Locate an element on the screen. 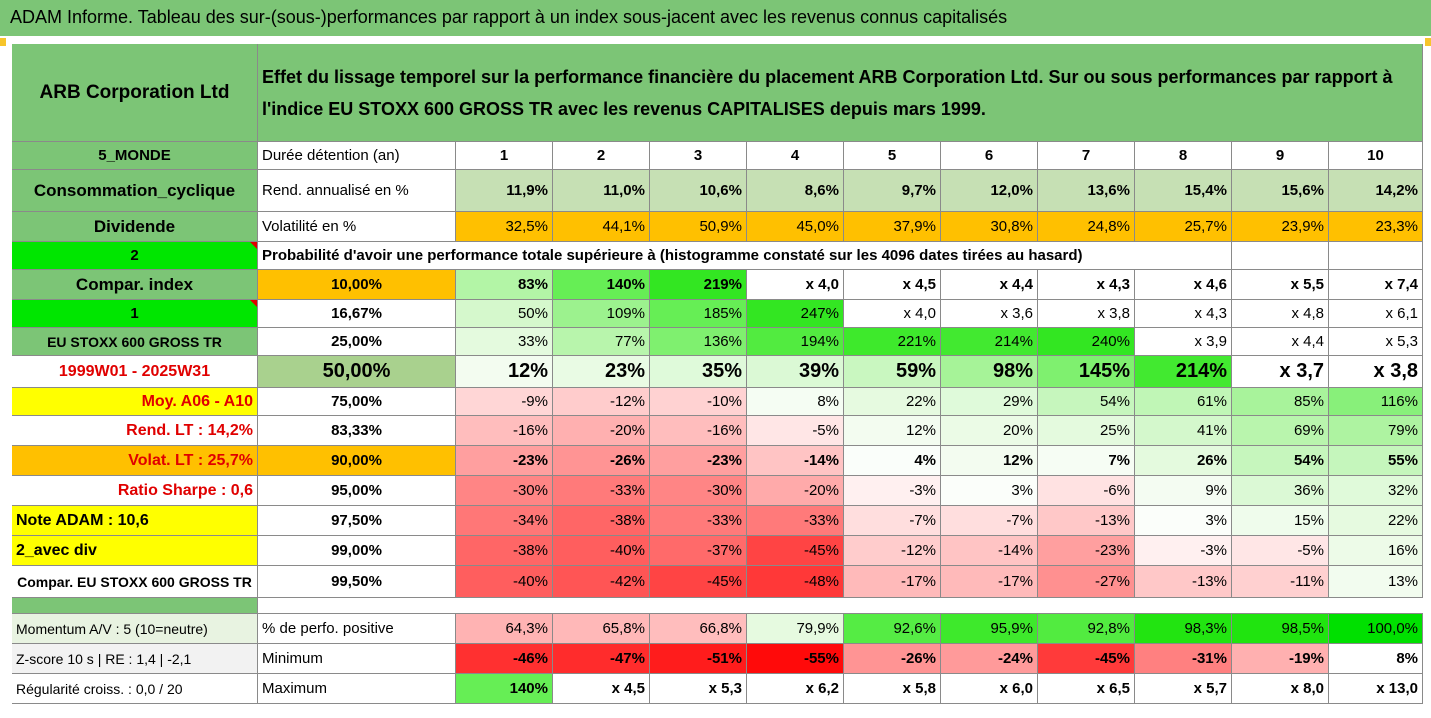  prob-value: -7% is located at coordinates (989, 521).